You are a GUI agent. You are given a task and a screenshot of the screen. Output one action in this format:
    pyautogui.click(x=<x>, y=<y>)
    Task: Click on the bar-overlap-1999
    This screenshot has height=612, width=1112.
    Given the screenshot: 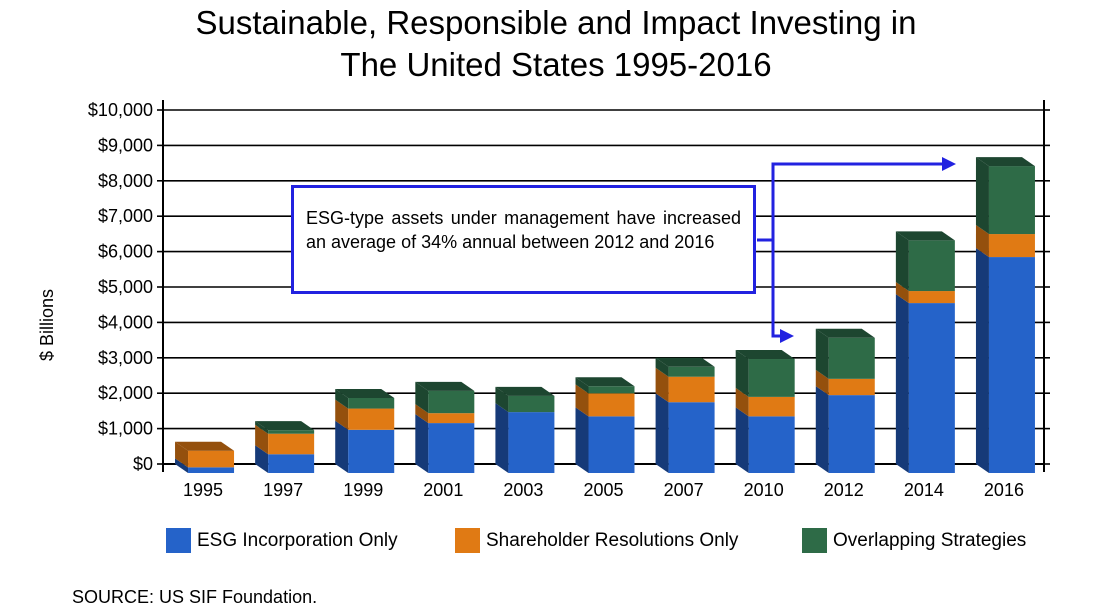 What is the action you would take?
    pyautogui.click(x=371, y=403)
    